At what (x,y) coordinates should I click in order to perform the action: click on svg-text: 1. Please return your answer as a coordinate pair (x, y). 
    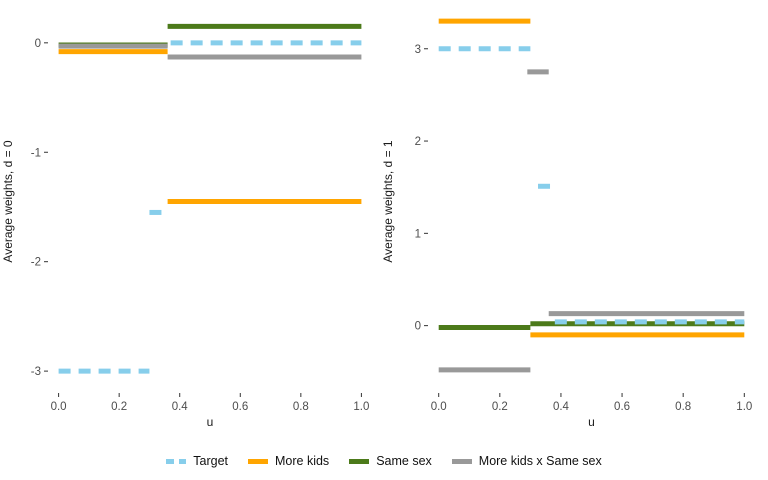
    Looking at the image, I should click on (418, 234).